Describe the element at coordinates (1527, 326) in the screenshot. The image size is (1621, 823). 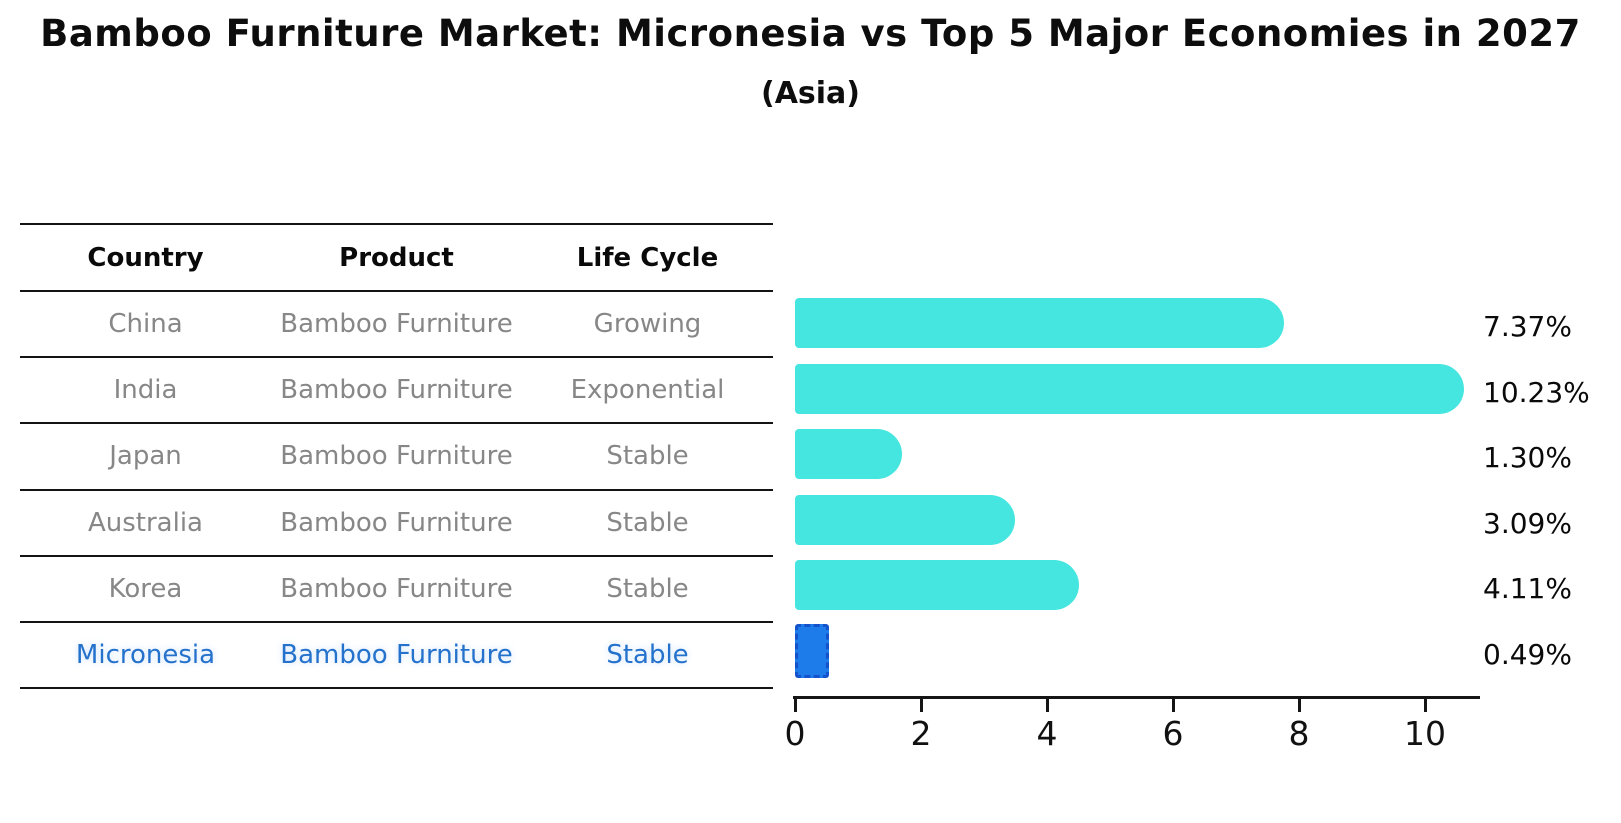
I see `bar-value-label: 7.37%` at that location.